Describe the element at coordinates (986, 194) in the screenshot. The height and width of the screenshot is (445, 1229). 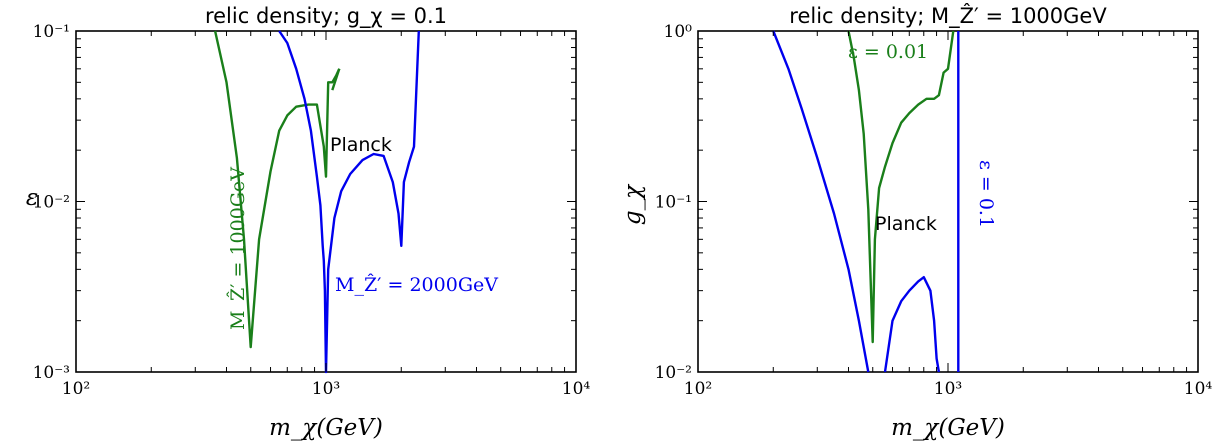
I see `right-eps01-annotation: ε = 0.1` at that location.